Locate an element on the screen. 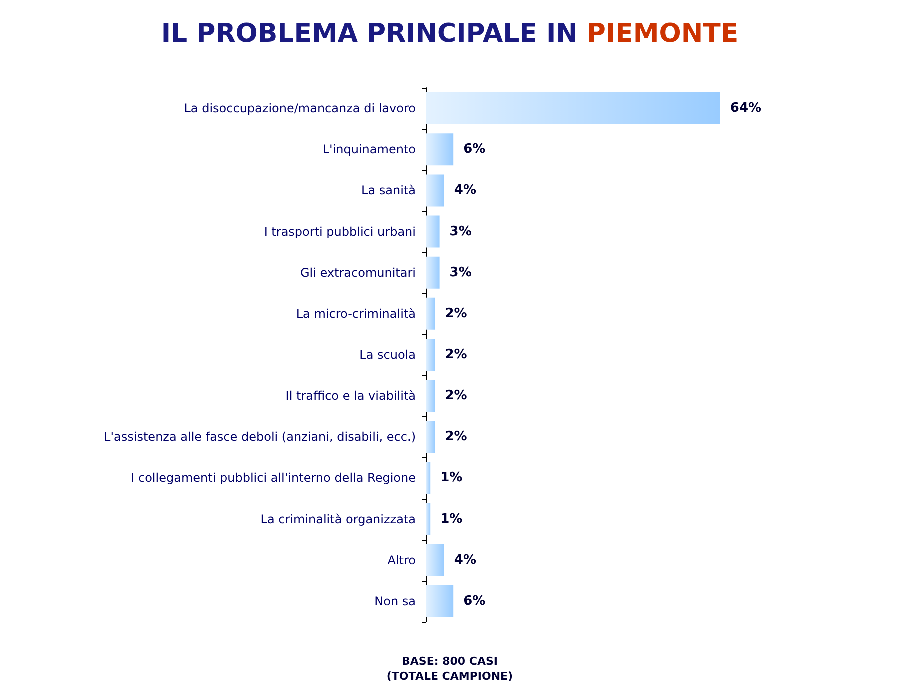 This screenshot has height=698, width=900. y-tick-label: La disoccupazione/mancanza di lavoro is located at coordinates (300, 109).